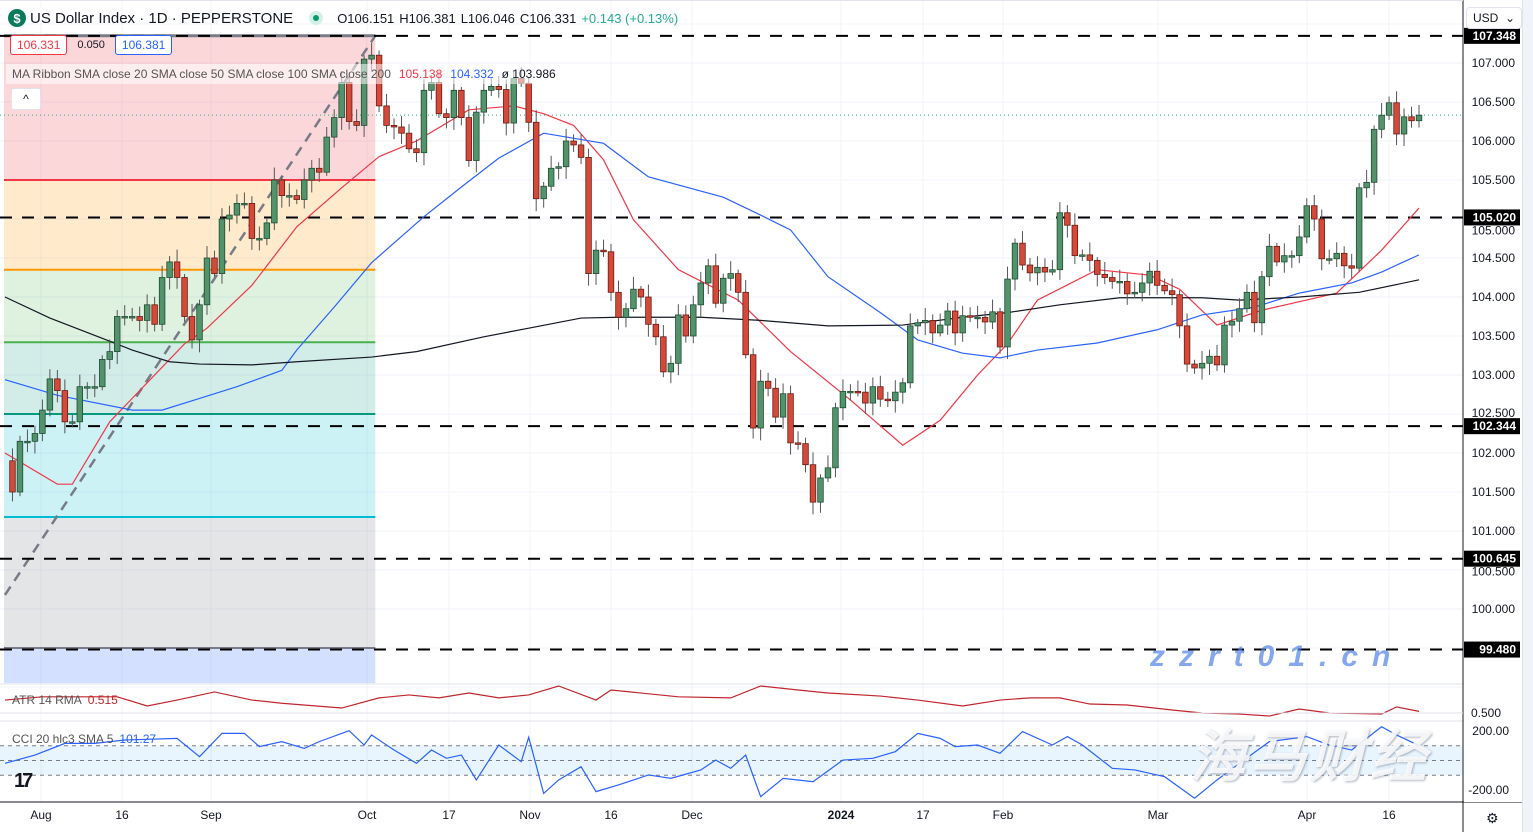 This screenshot has height=832, width=1533. Describe the element at coordinates (138, 739) in the screenshot. I see `cci-value: 101.27` at that location.